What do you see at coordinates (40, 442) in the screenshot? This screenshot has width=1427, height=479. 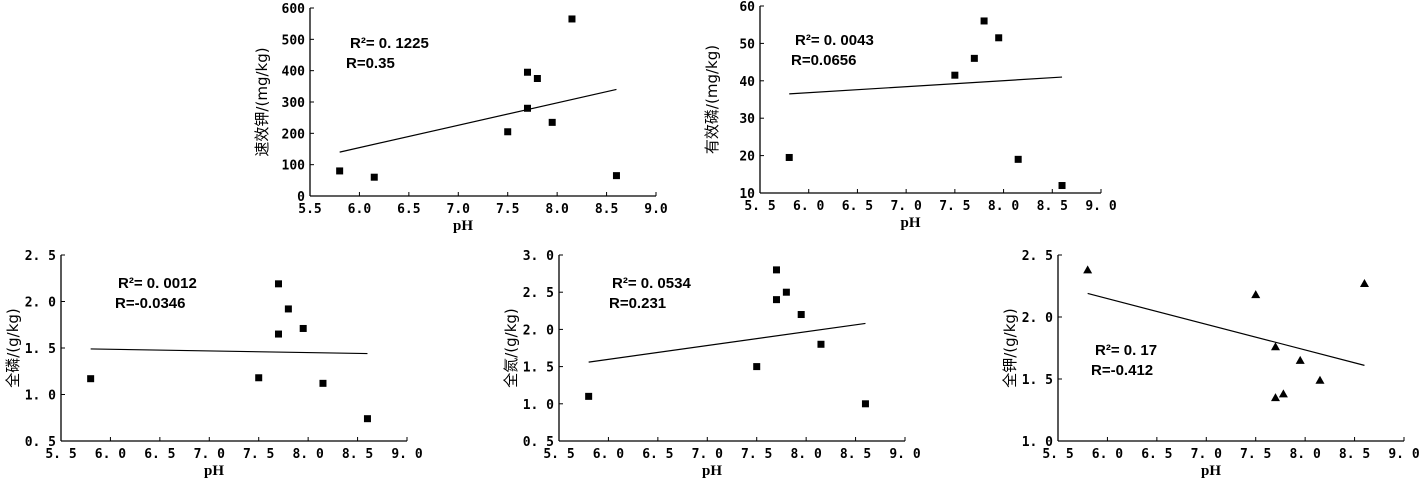 I see `y-tick-label: 0. 5` at bounding box center [40, 442].